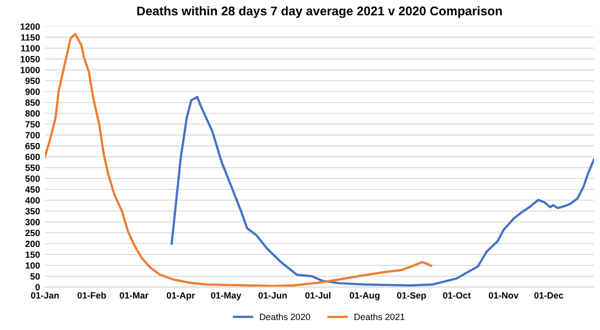  I want to click on y-tick-label: 300, so click(32, 222).